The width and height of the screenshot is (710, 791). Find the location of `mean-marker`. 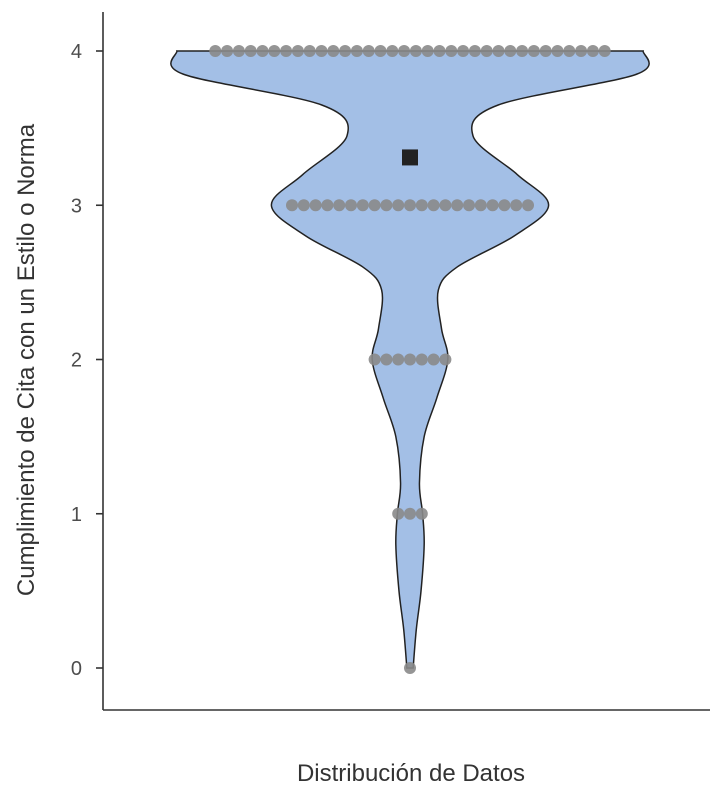

mean-marker is located at coordinates (410, 157).